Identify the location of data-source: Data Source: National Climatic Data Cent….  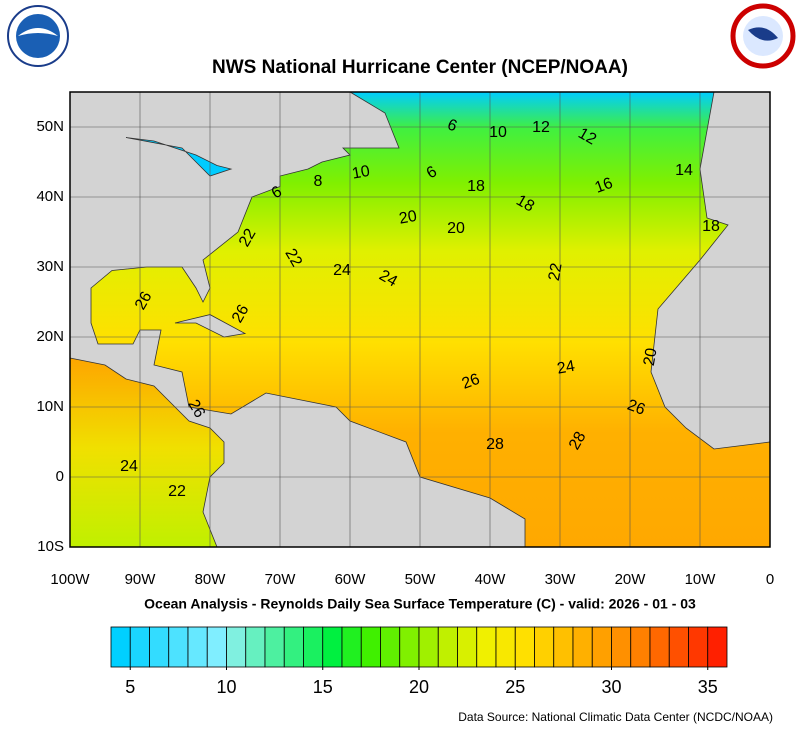
(615, 717).